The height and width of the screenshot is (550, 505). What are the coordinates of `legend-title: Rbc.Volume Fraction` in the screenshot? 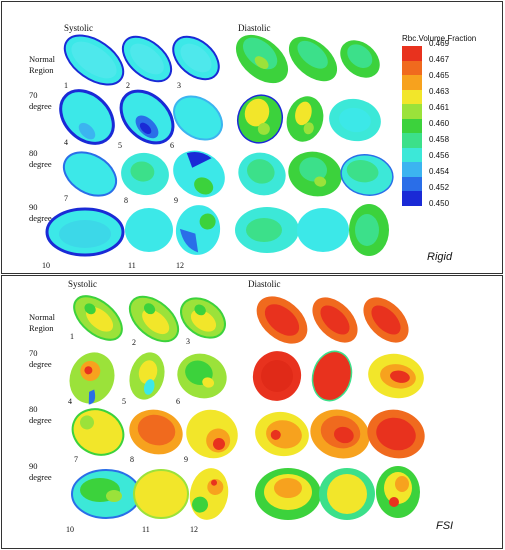 It's located at (439, 38).